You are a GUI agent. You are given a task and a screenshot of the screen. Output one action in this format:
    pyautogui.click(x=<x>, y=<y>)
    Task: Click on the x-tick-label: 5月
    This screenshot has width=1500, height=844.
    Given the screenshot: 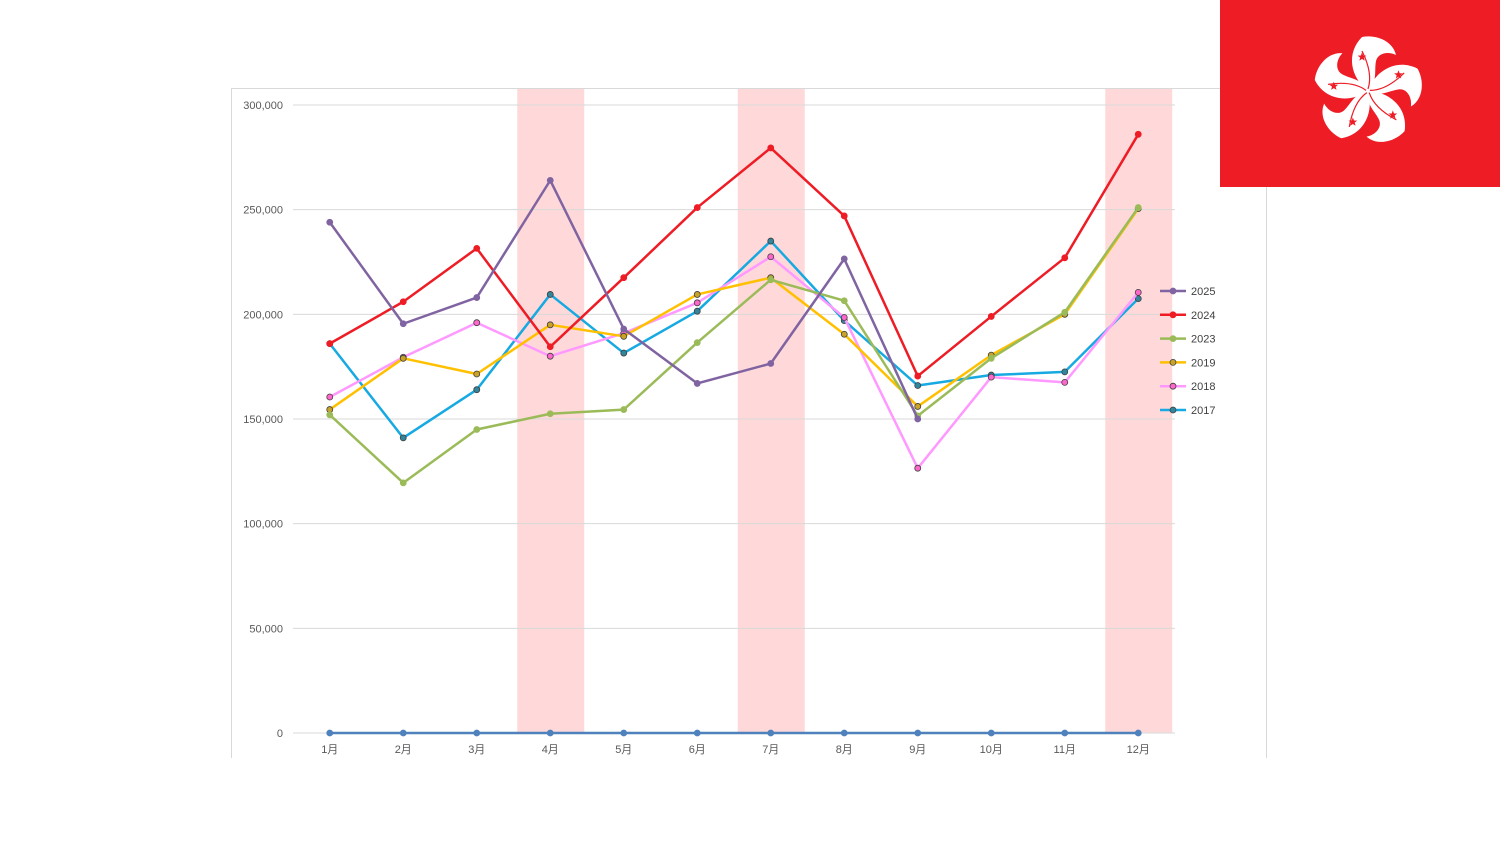 What is the action you would take?
    pyautogui.click(x=623, y=750)
    